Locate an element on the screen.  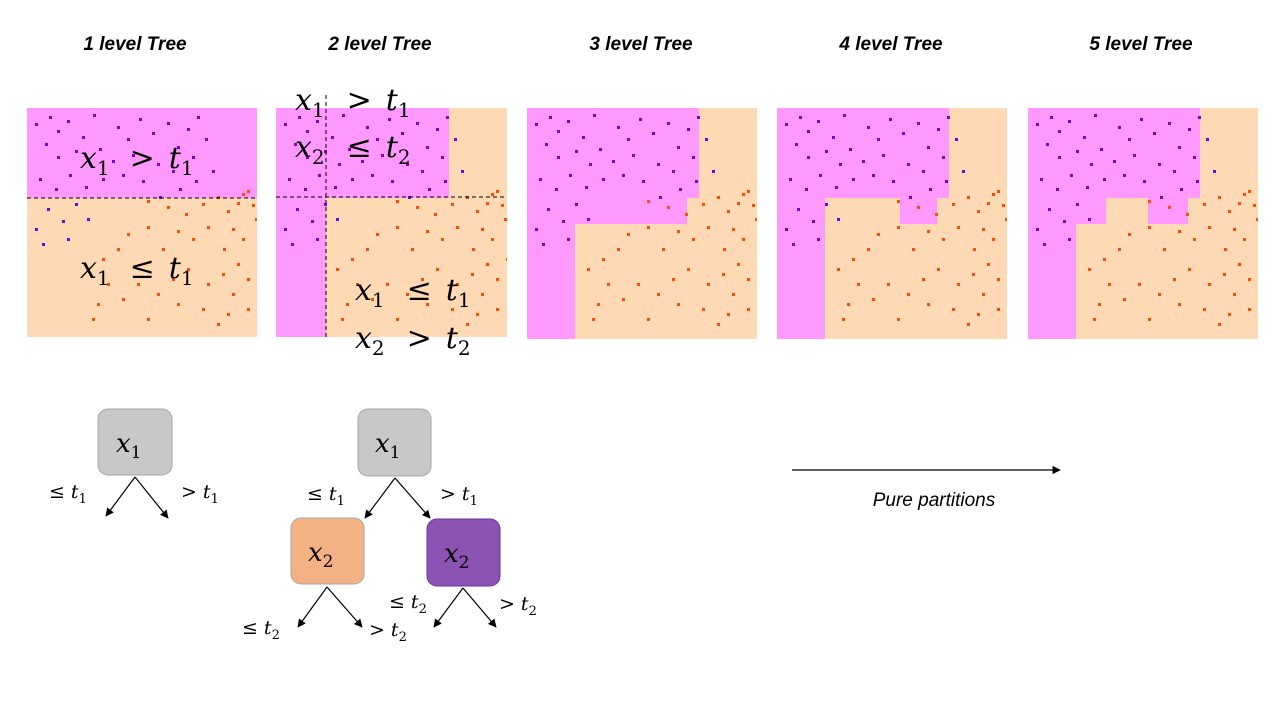
tree2-right-label: x2 is located at coordinates (457, 556).